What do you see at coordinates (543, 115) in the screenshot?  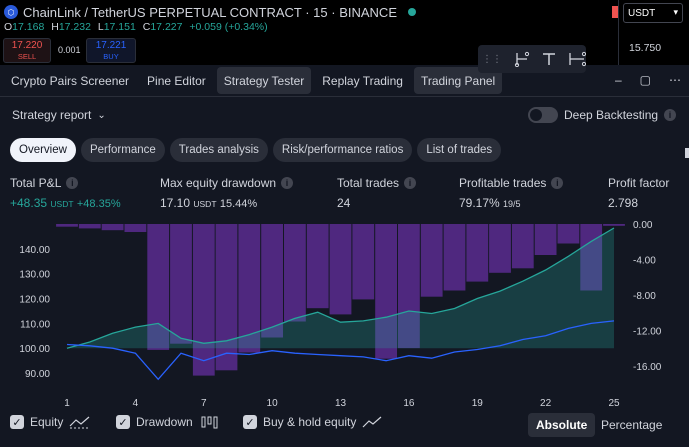 I see `deep-backtesting-toggle` at bounding box center [543, 115].